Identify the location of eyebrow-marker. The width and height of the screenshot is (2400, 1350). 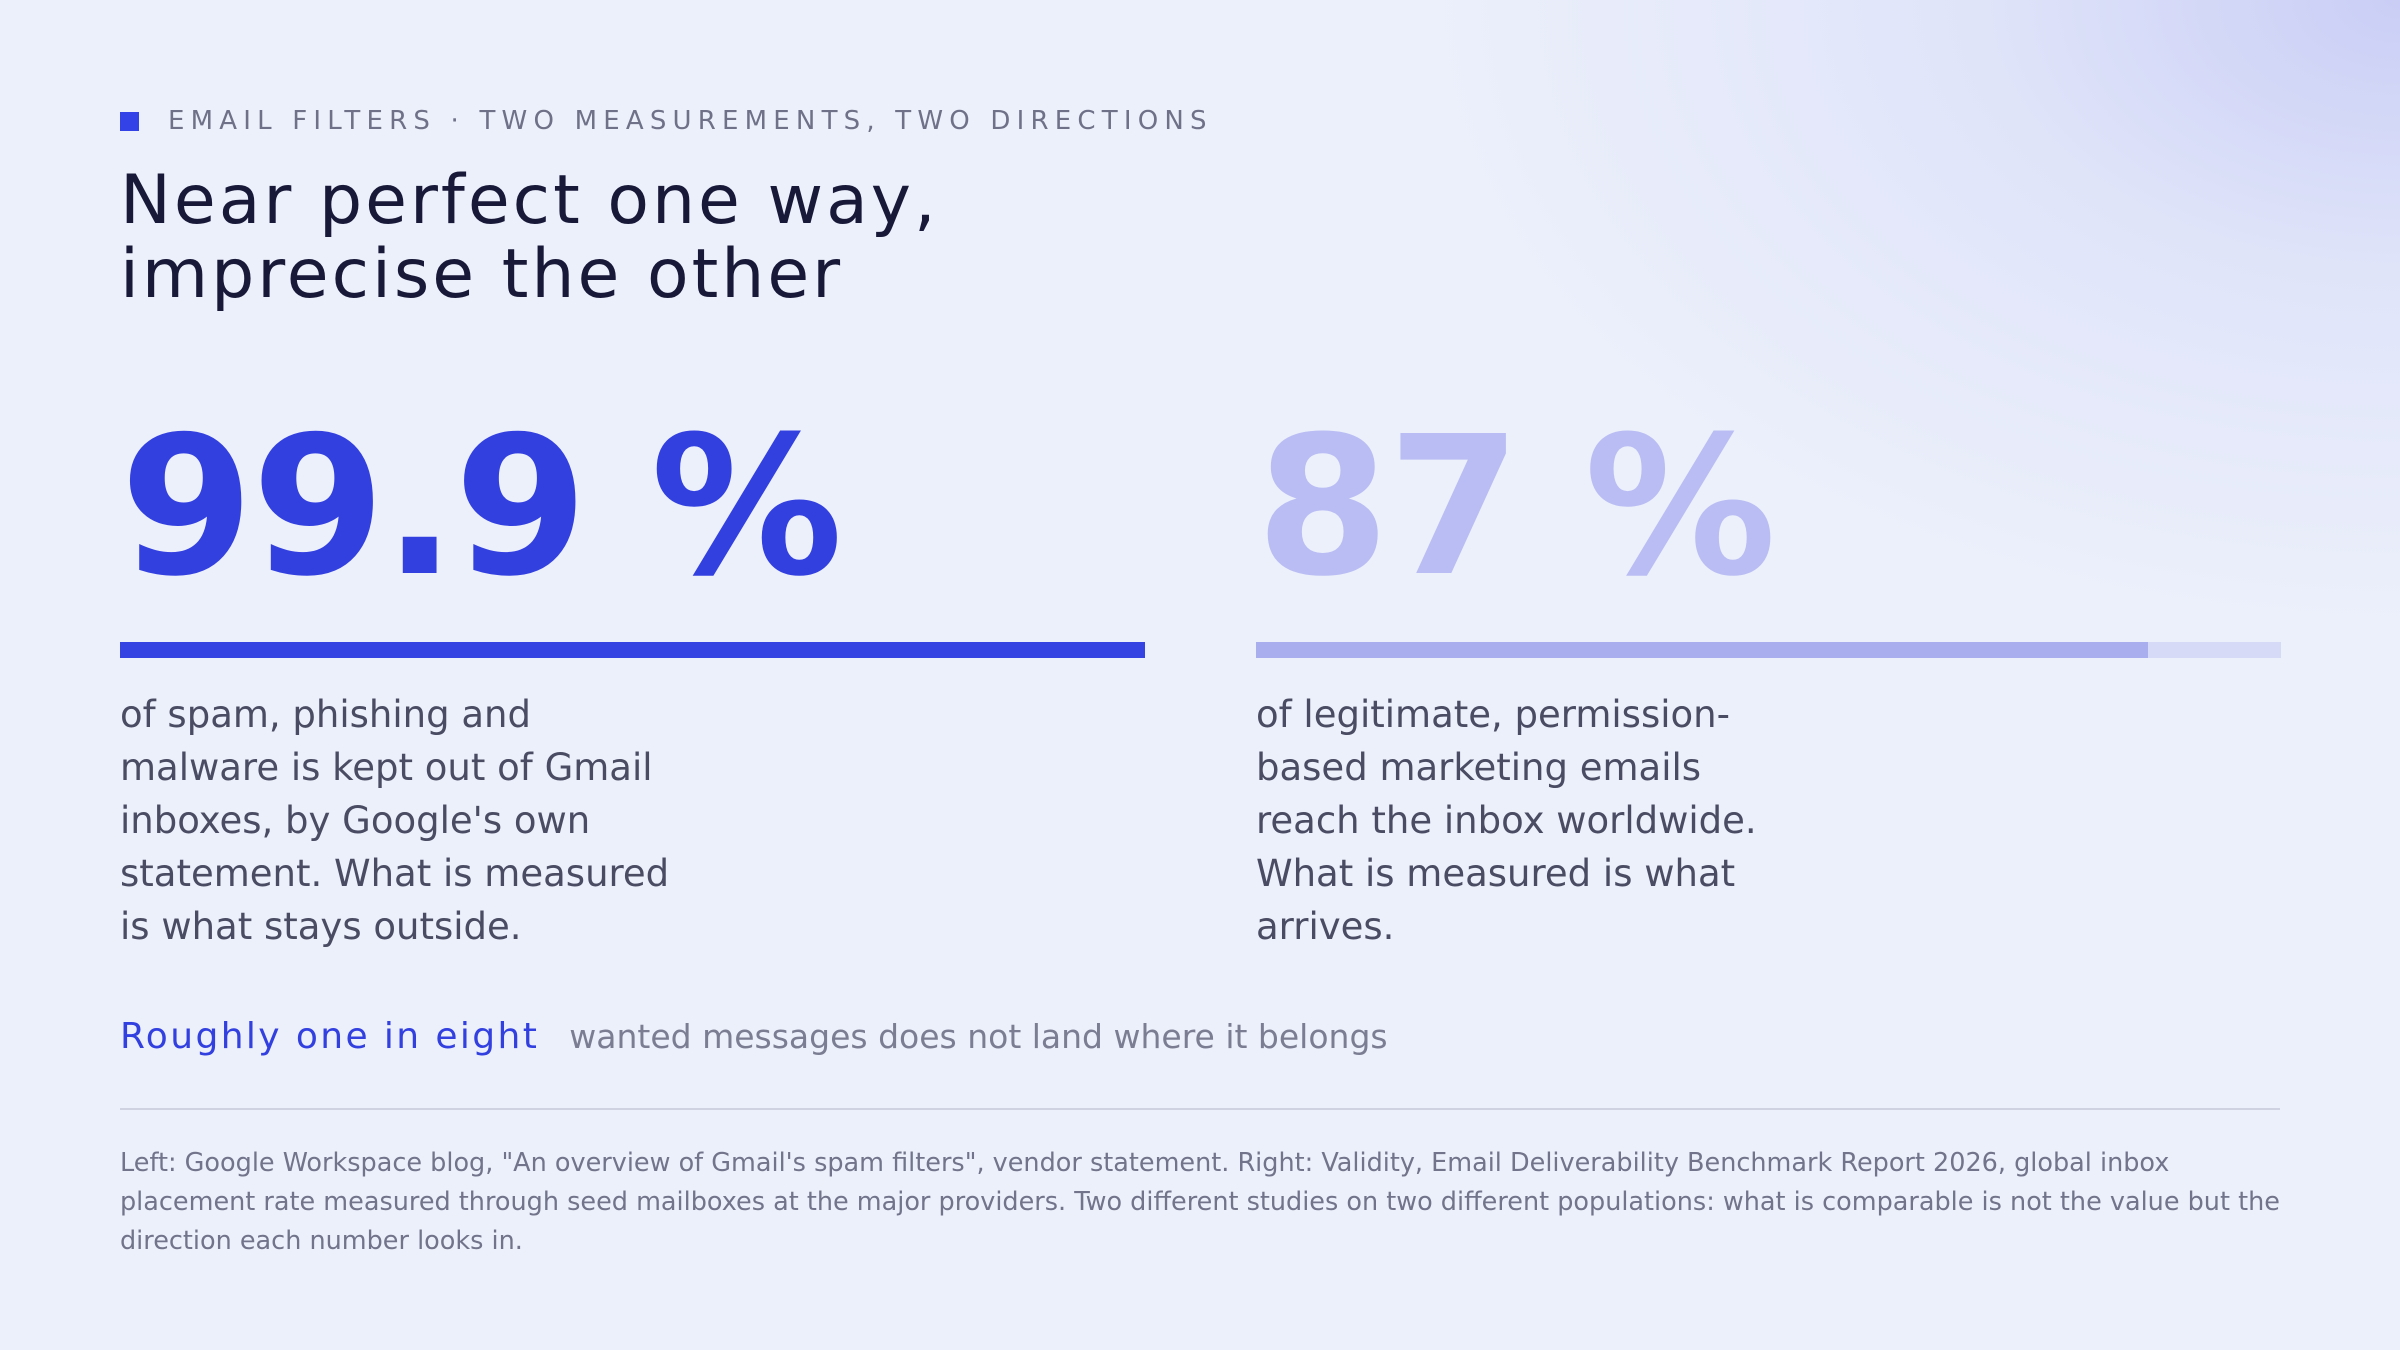
(129, 121).